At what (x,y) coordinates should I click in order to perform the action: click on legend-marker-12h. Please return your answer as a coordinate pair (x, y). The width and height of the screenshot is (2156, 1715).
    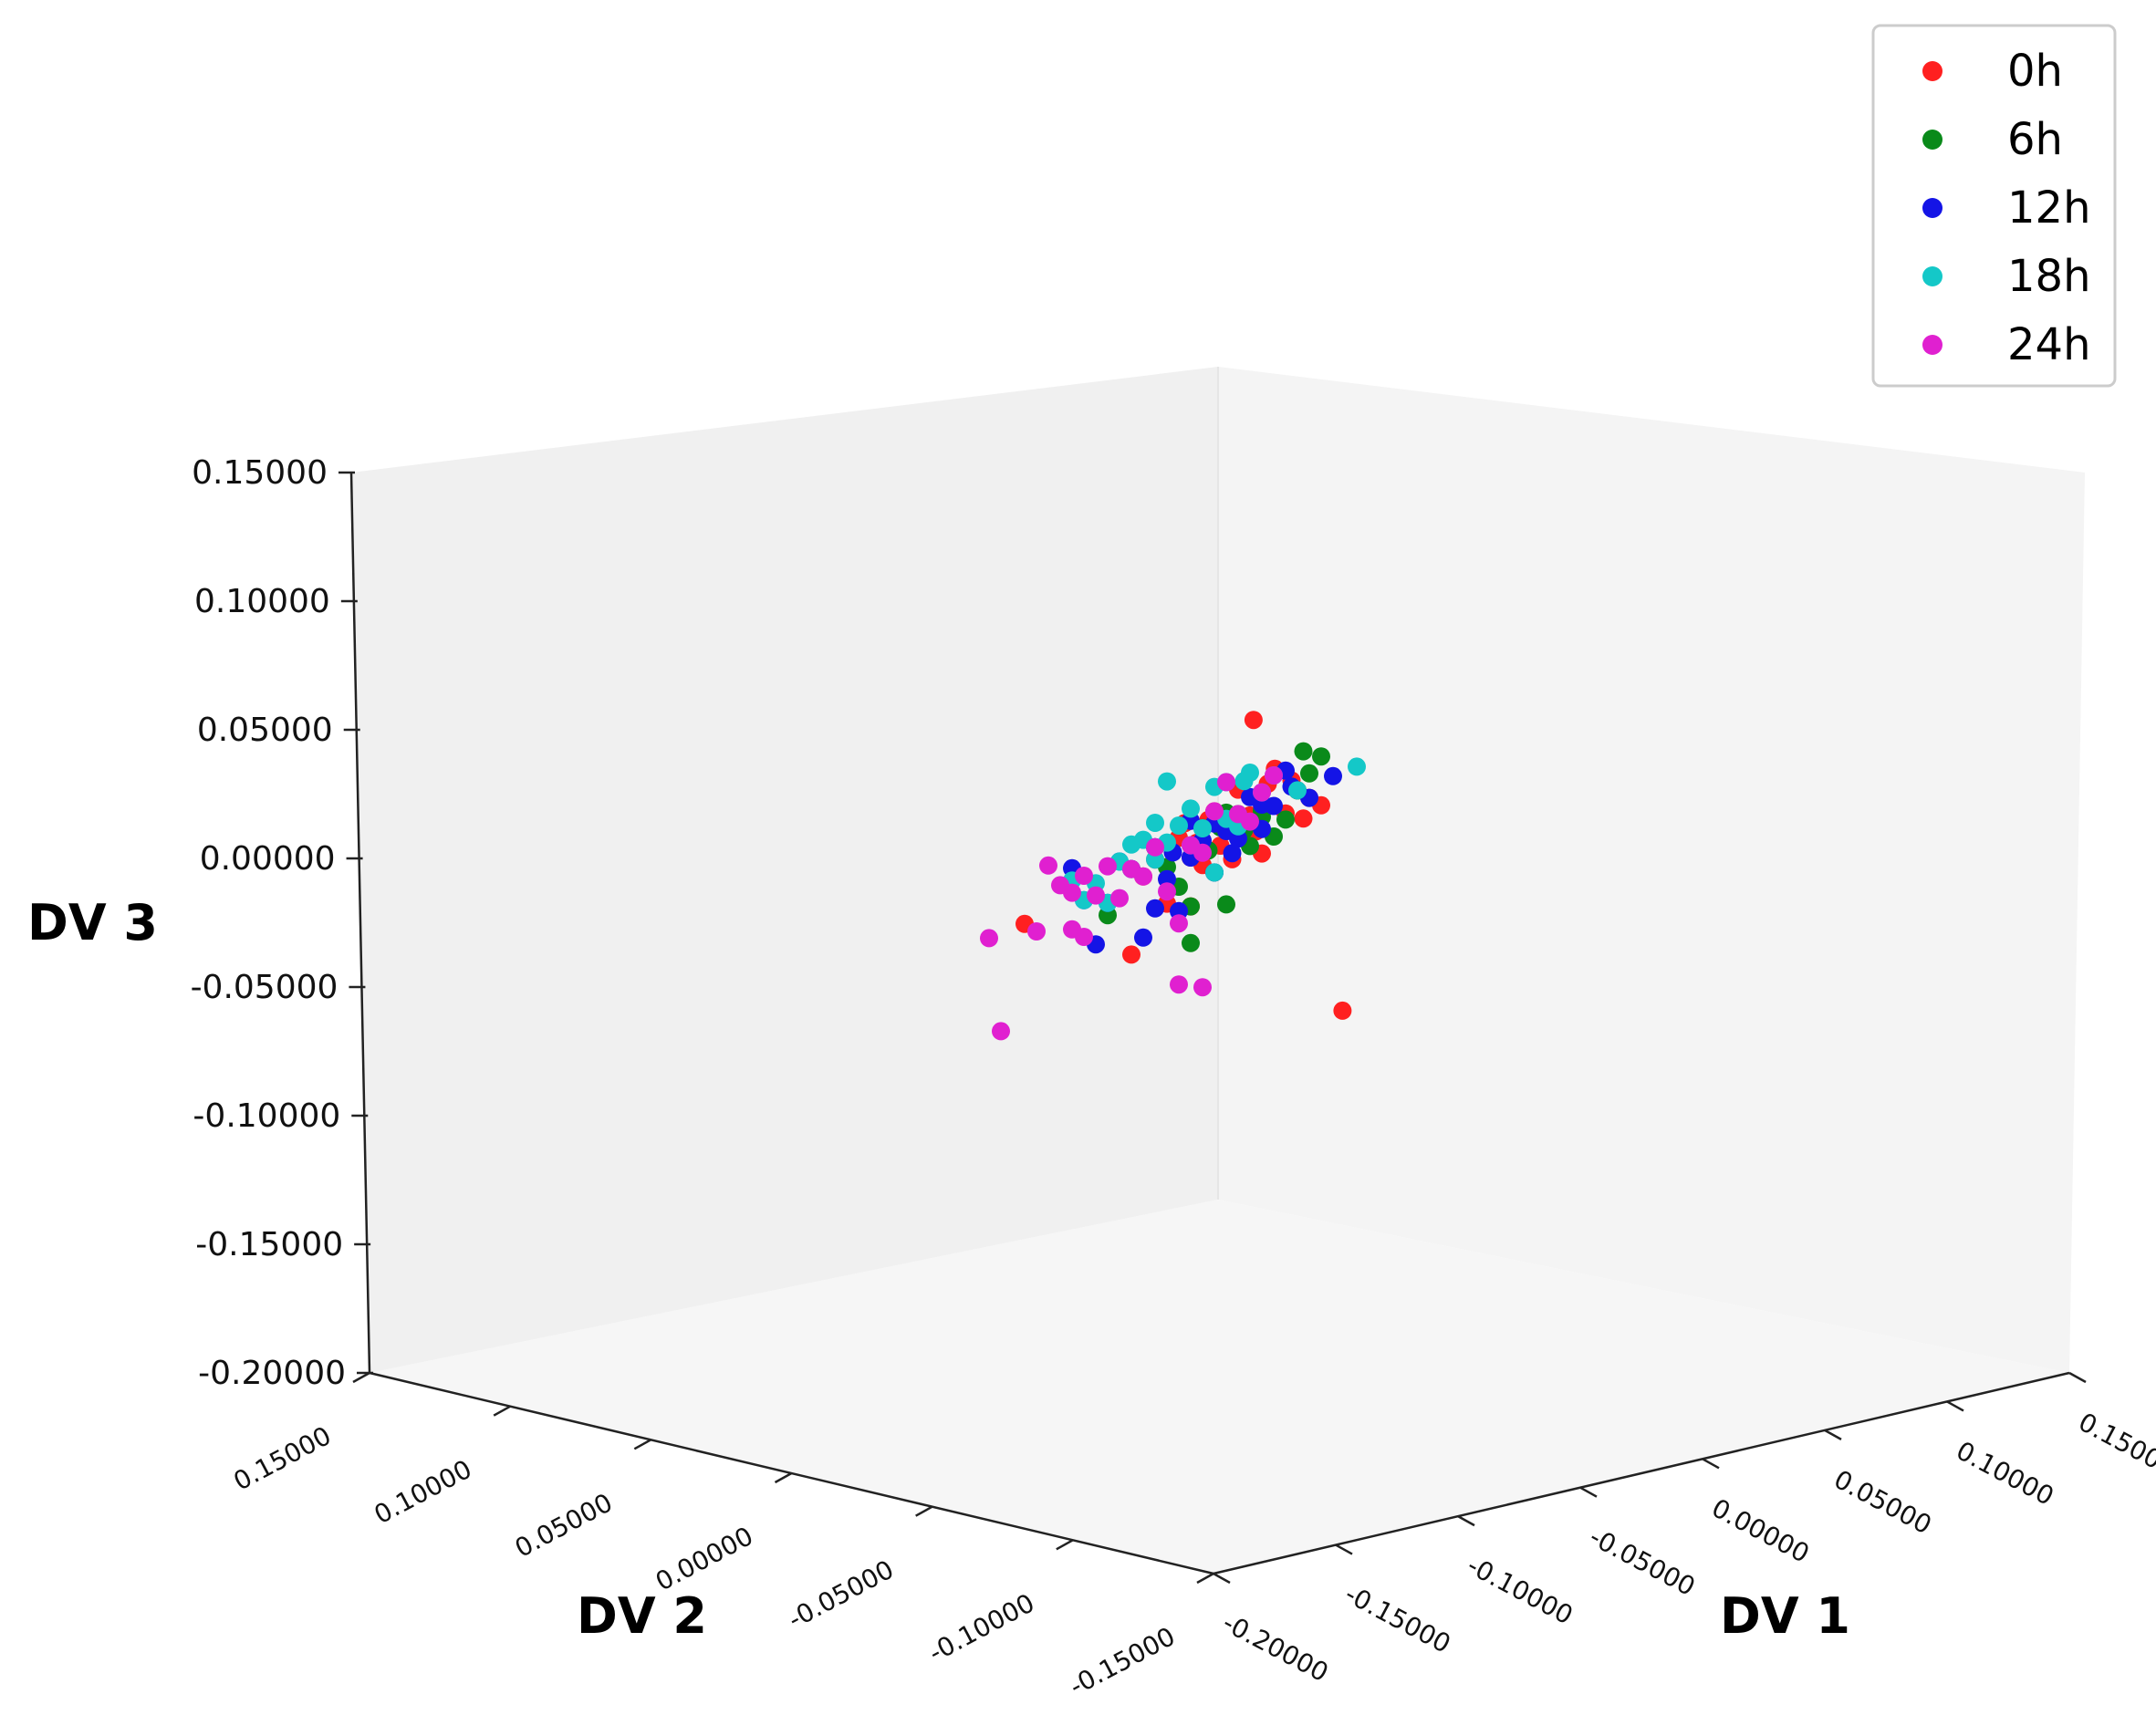
    Looking at the image, I should click on (1932, 208).